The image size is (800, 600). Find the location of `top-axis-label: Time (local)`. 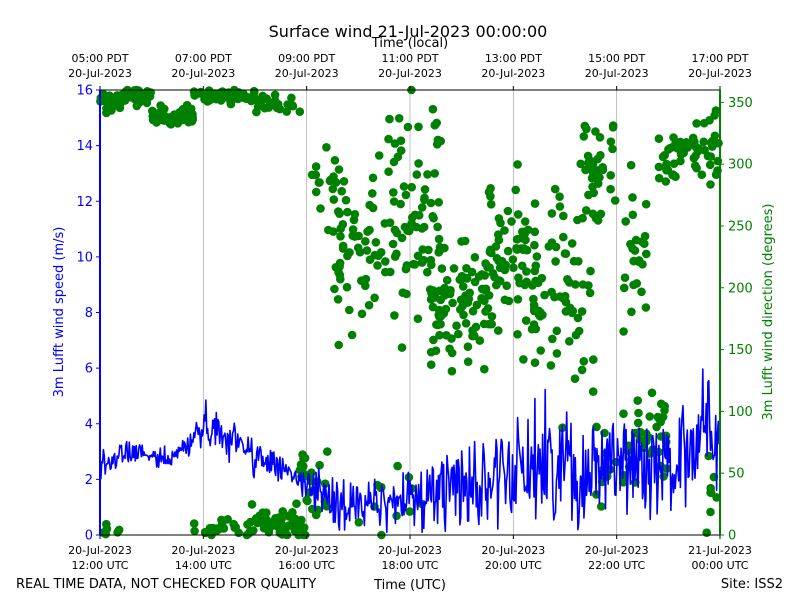

top-axis-label: Time (local) is located at coordinates (409, 43).